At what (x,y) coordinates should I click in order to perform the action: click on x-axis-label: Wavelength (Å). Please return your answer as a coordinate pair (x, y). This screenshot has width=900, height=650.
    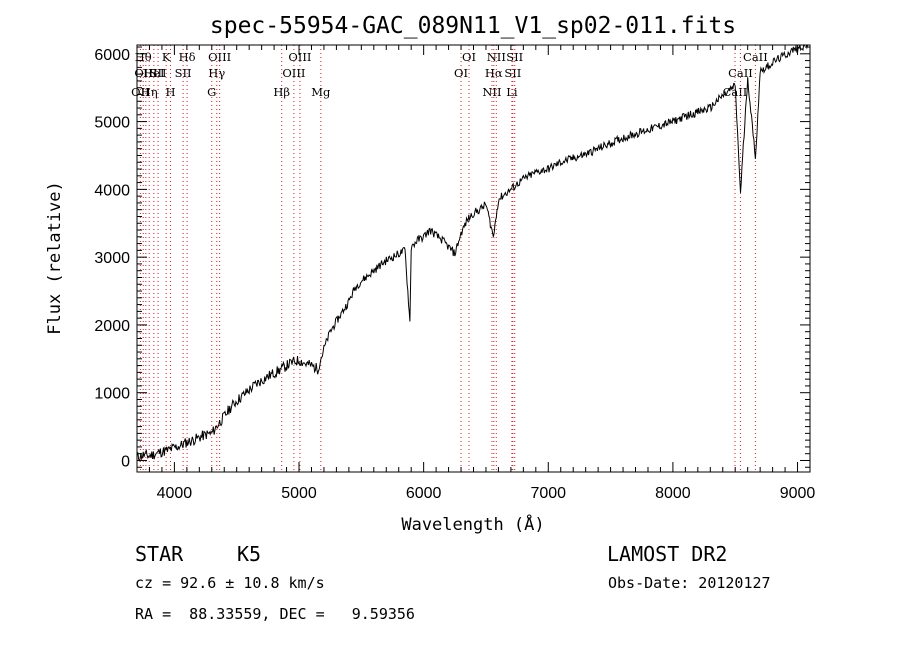
    Looking at the image, I should click on (472, 524).